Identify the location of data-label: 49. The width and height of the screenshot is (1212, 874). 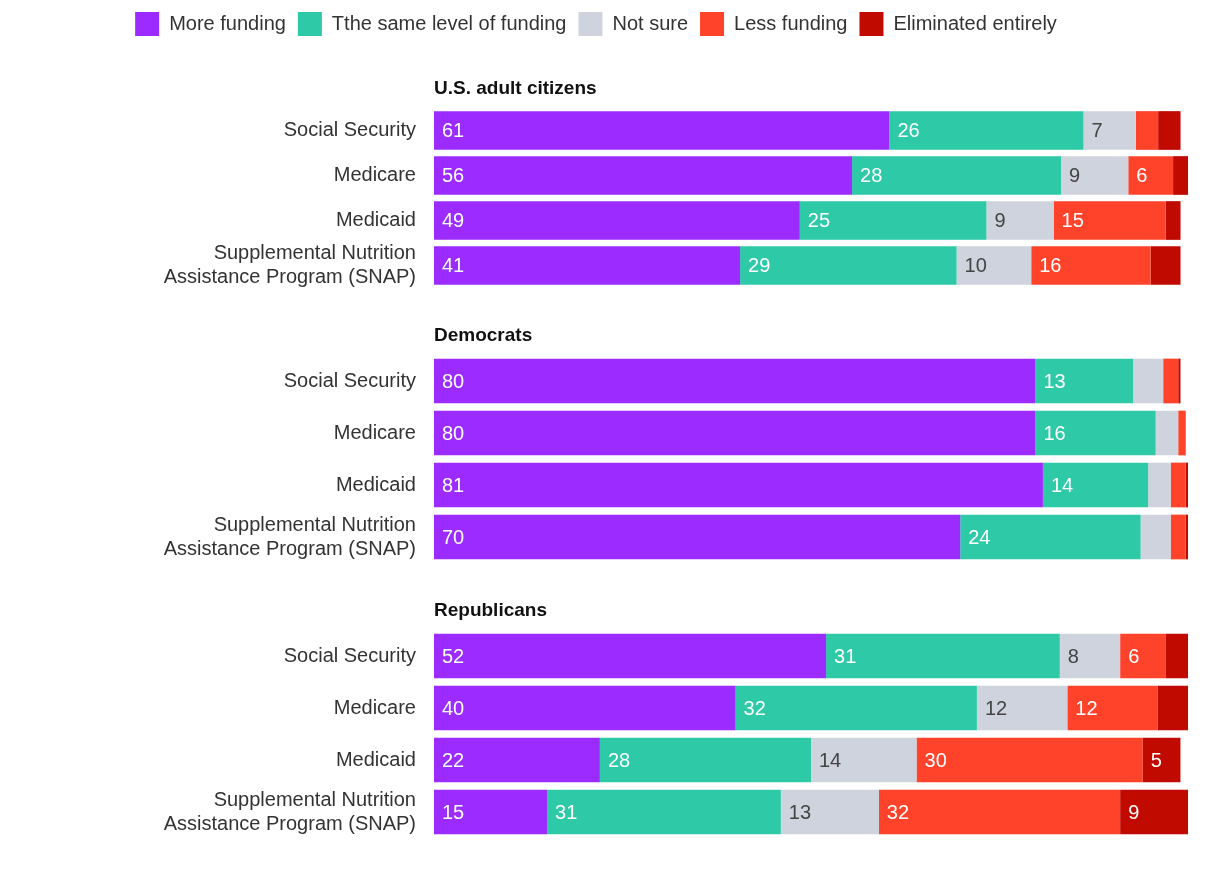
(453, 220).